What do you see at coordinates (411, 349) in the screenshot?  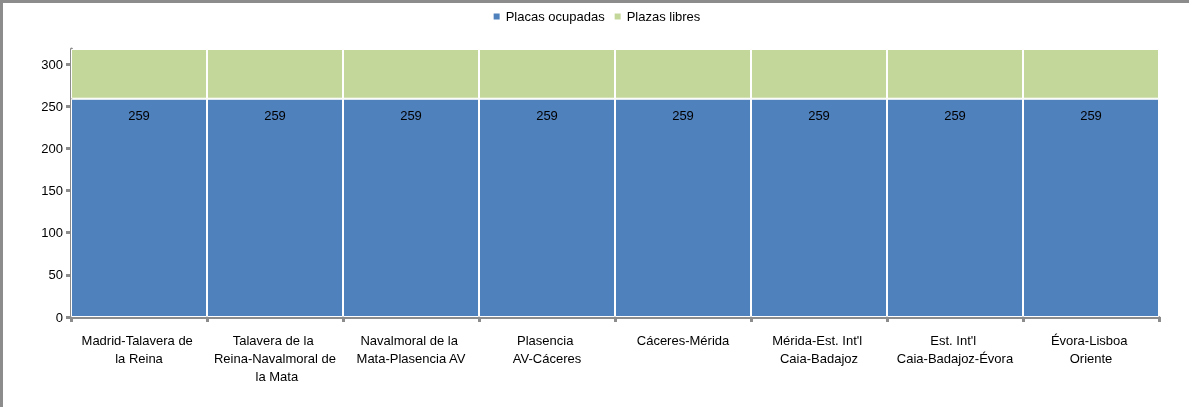 I see `x-tick-label: Navalmoral de la Mata-Plasencia AV` at bounding box center [411, 349].